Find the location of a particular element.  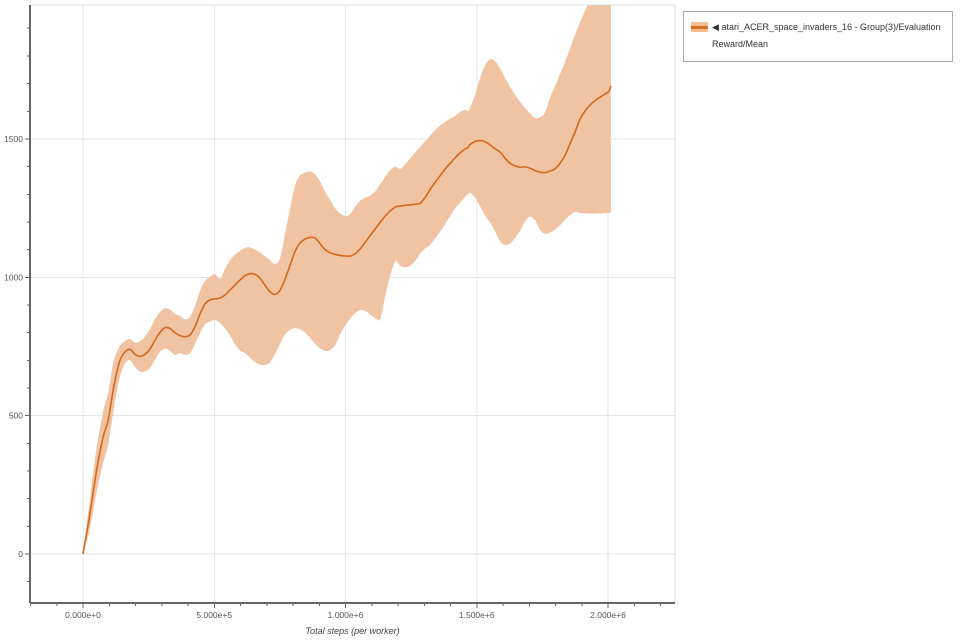

legend-swatch-mean-line is located at coordinates (699, 27).